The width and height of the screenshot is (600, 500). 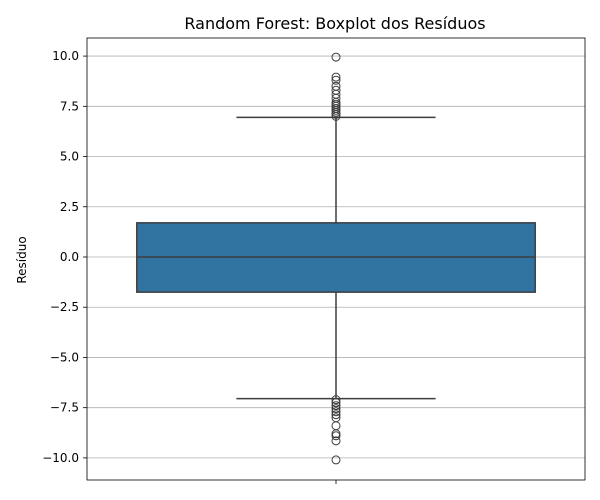 What do you see at coordinates (65, 56) in the screenshot?
I see `y-tick-label: 10.0` at bounding box center [65, 56].